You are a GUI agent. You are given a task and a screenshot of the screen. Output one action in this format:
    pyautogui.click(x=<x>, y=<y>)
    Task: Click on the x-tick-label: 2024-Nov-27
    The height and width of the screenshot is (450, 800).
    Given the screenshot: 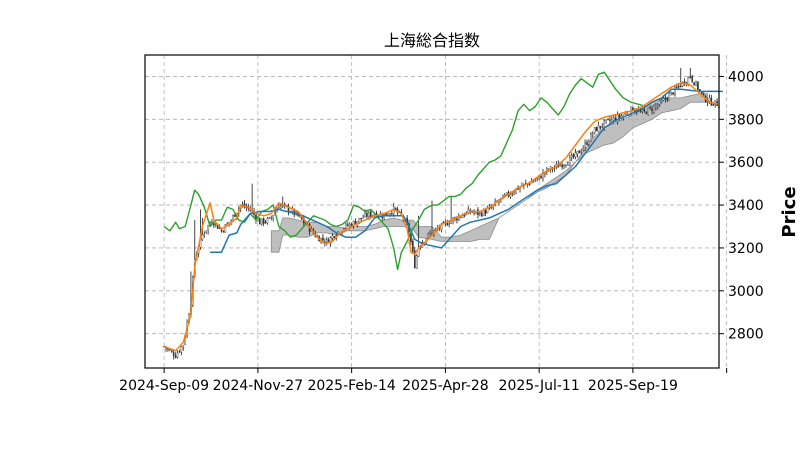 What is the action you would take?
    pyautogui.click(x=258, y=386)
    